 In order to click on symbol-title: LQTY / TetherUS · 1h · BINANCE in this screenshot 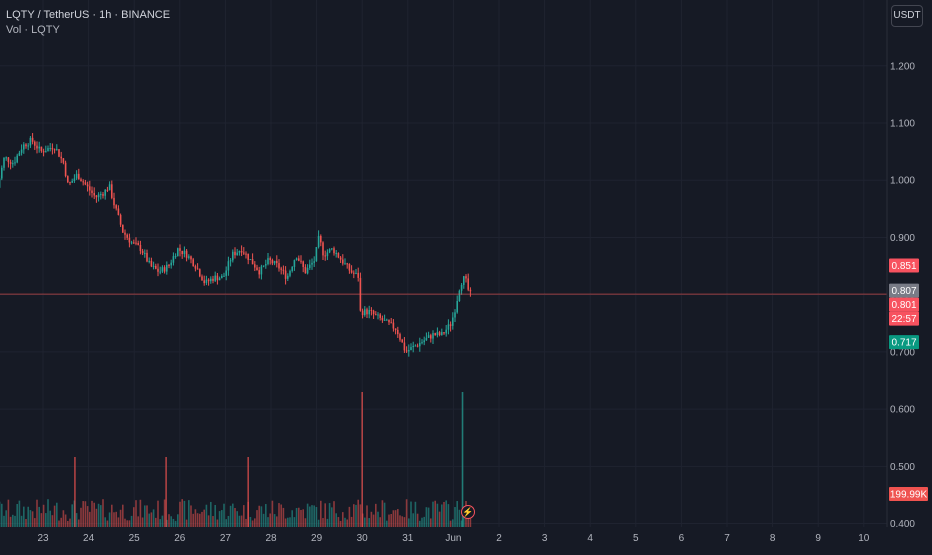, I will do `click(88, 15)`.